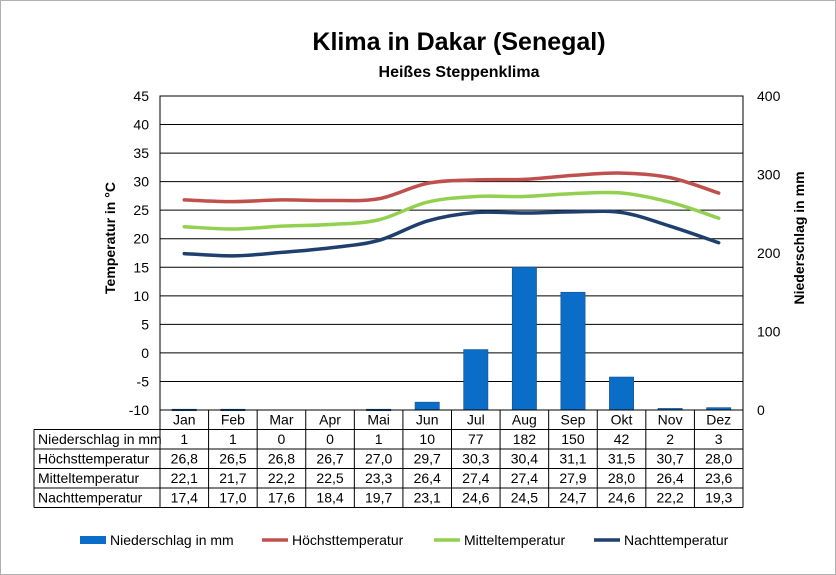 The width and height of the screenshot is (836, 575). I want to click on data-label: 19,7, so click(378, 498).